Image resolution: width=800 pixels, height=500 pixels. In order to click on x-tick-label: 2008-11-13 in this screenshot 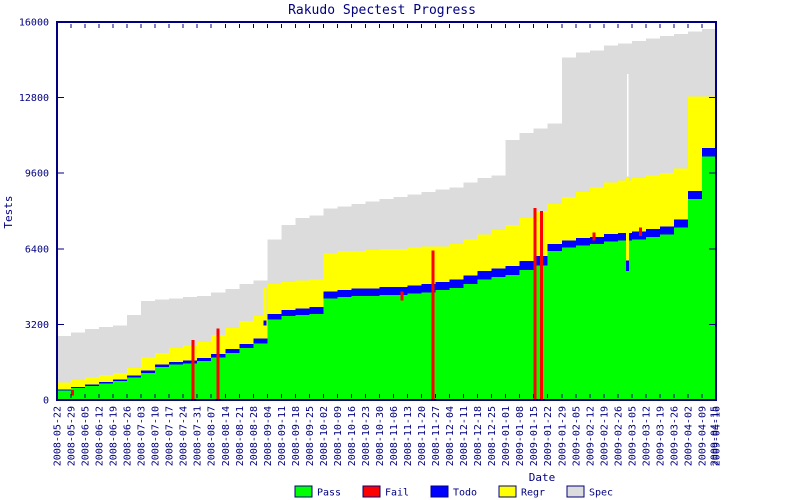, I will do `click(408, 436)`.